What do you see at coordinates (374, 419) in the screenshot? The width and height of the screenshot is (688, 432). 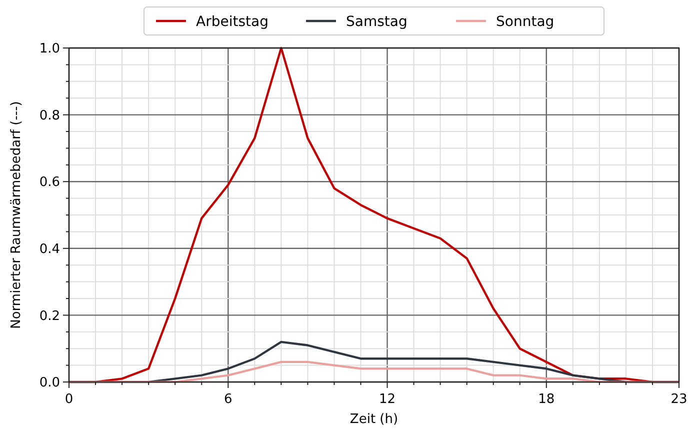 I see `x-axis-title: Zeit (h)` at bounding box center [374, 419].